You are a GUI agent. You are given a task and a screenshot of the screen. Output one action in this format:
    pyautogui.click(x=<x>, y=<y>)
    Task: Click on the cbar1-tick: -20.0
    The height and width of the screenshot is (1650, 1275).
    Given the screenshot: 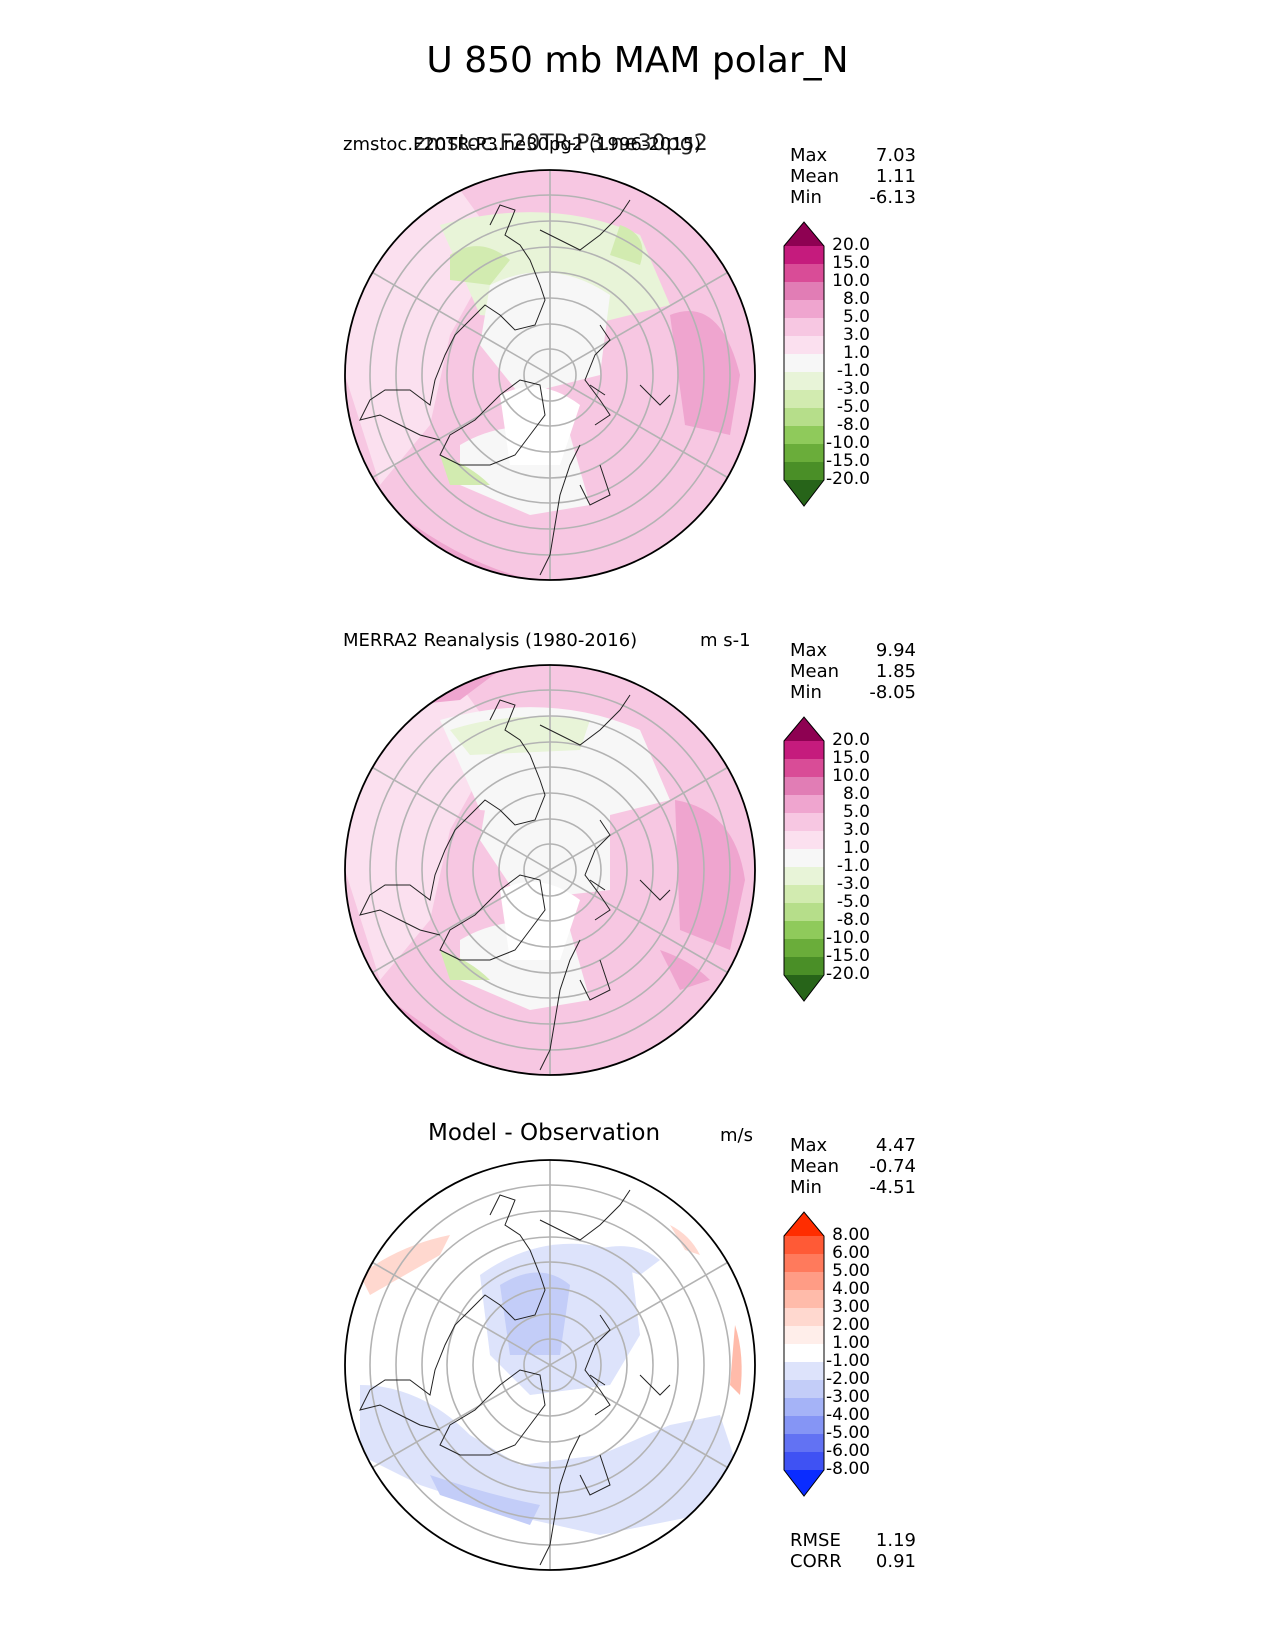 What is the action you would take?
    pyautogui.click(x=848, y=479)
    